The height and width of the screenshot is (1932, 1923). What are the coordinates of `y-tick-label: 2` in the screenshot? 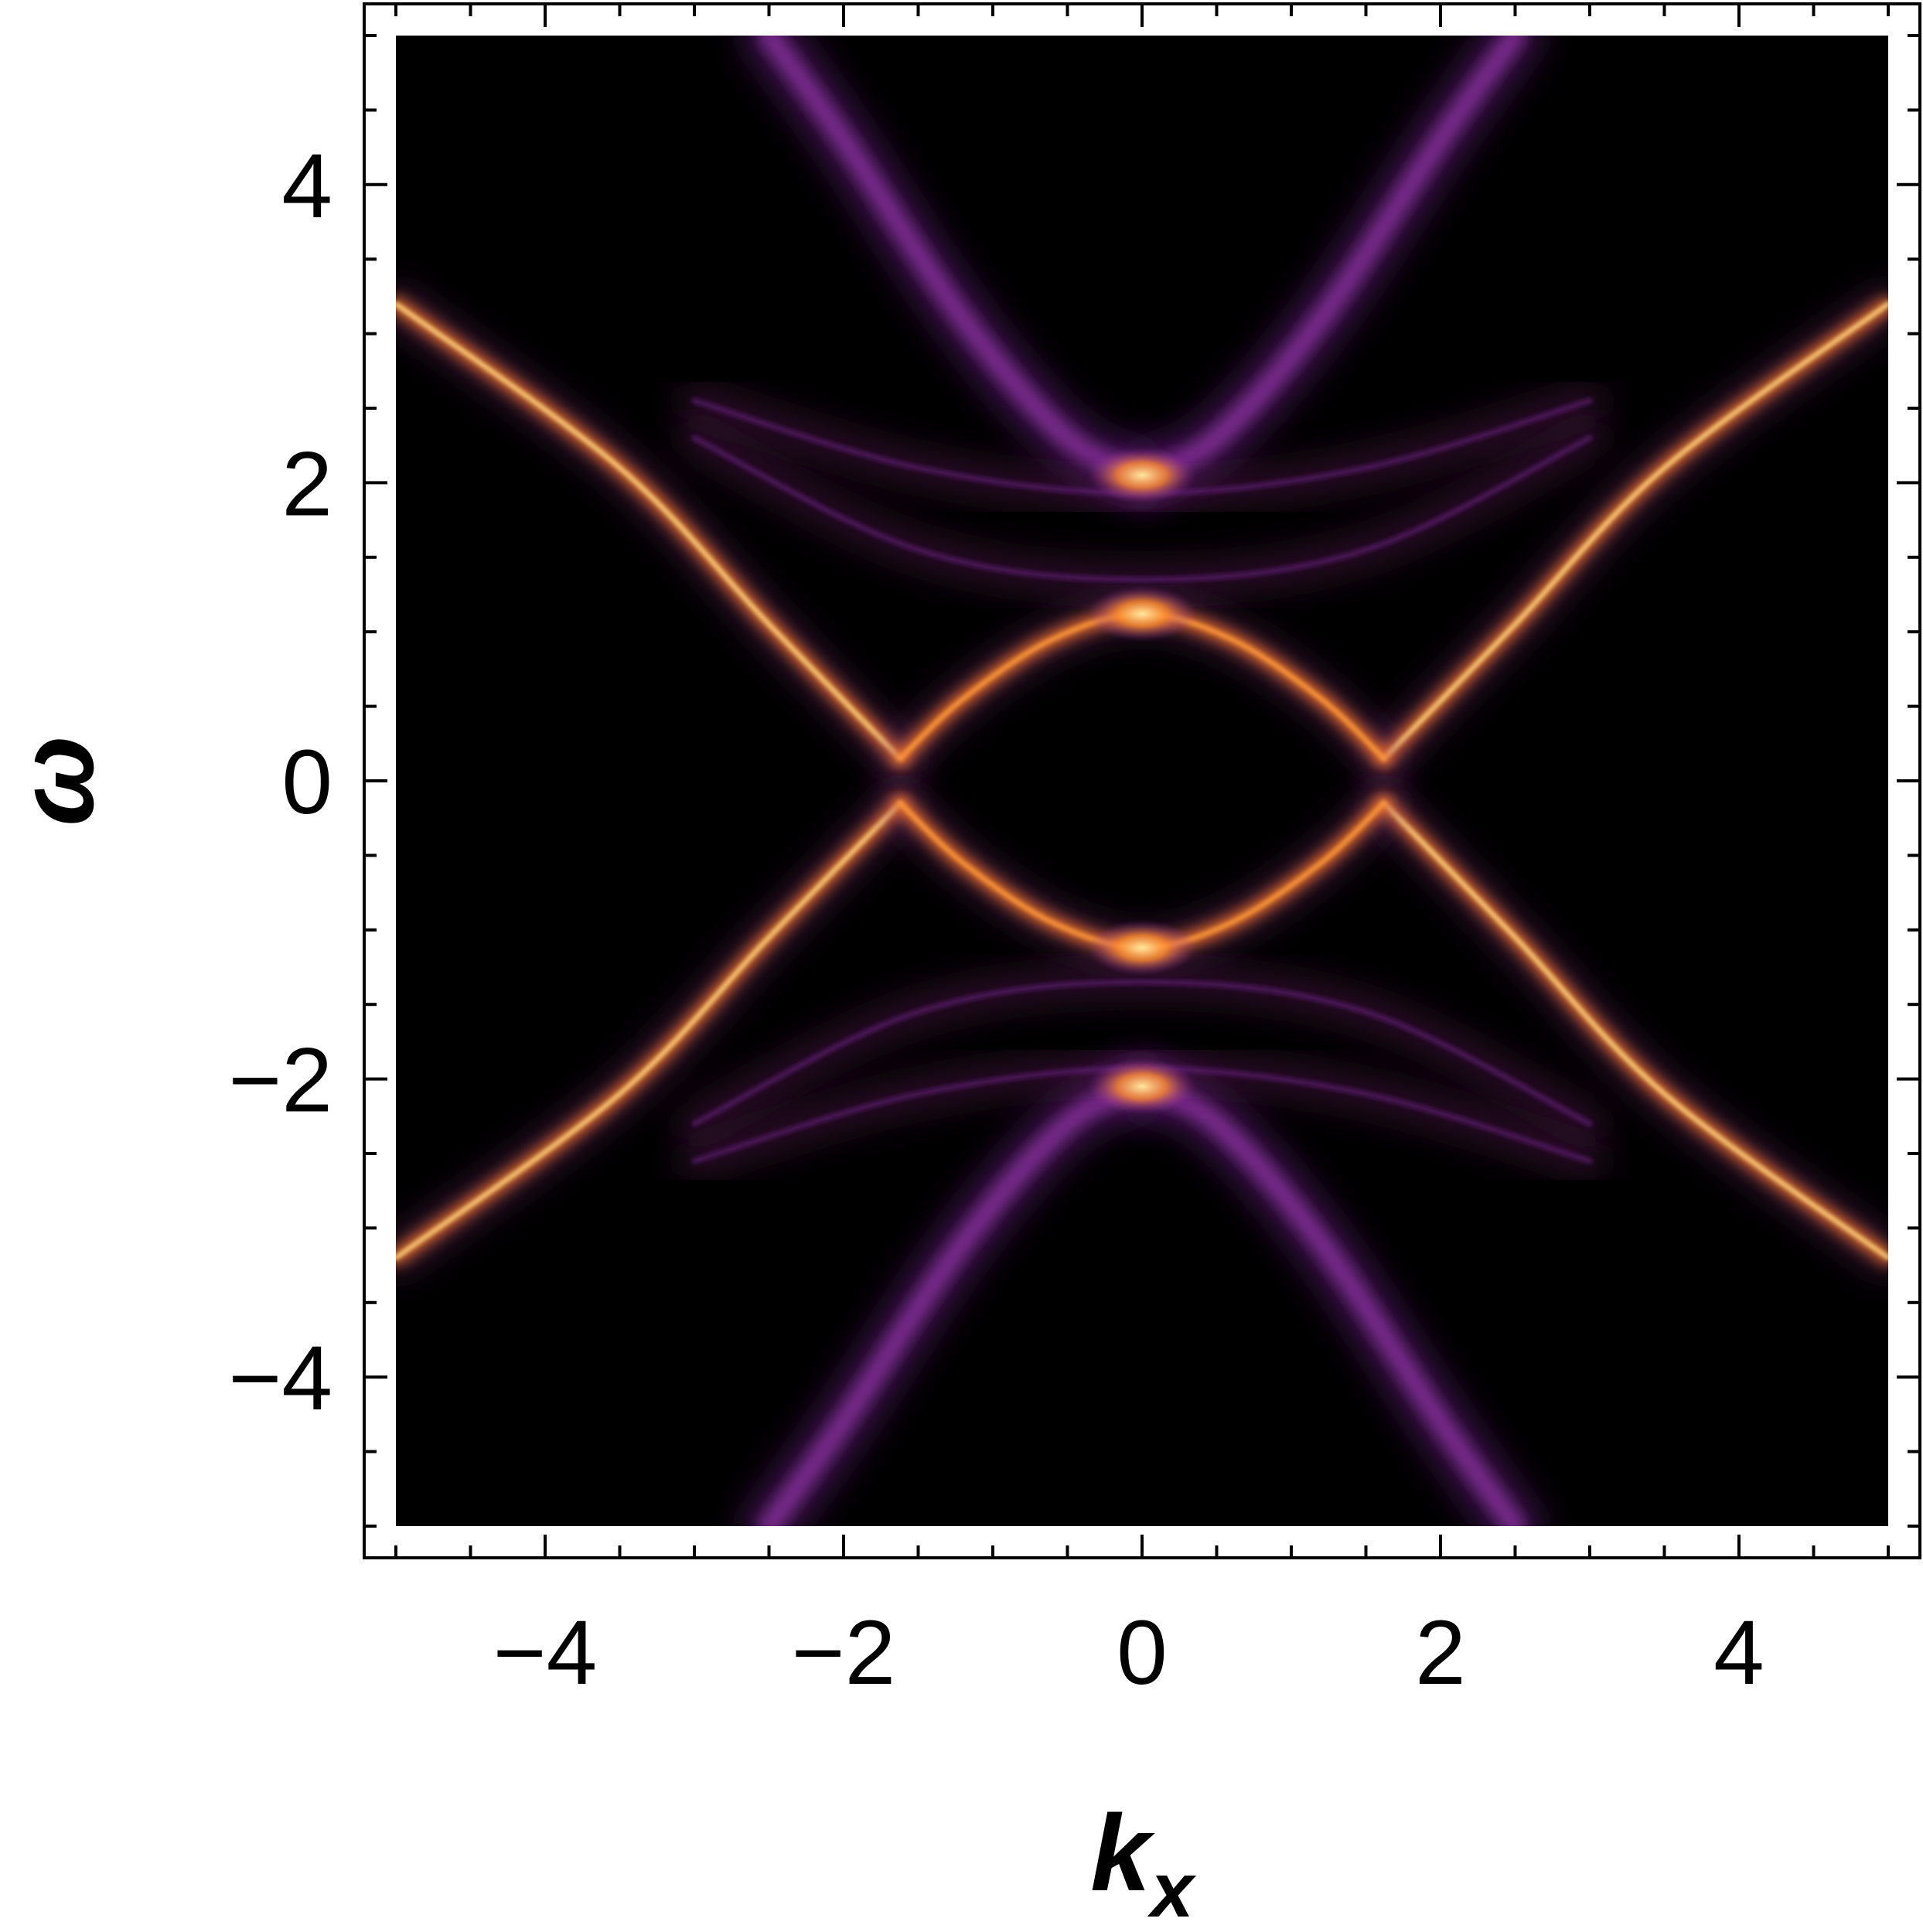 It's located at (306, 484).